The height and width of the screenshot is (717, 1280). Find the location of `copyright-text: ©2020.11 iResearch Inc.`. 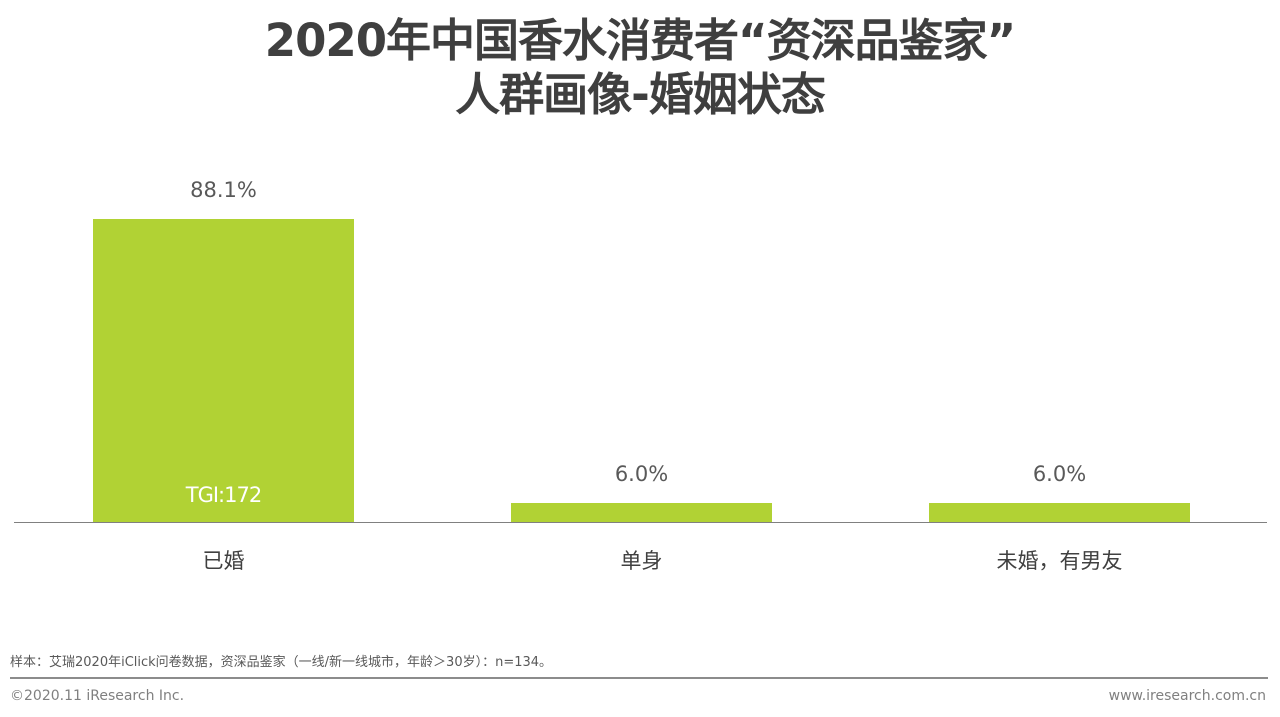

copyright-text: ©2020.11 iResearch Inc. is located at coordinates (97, 696).